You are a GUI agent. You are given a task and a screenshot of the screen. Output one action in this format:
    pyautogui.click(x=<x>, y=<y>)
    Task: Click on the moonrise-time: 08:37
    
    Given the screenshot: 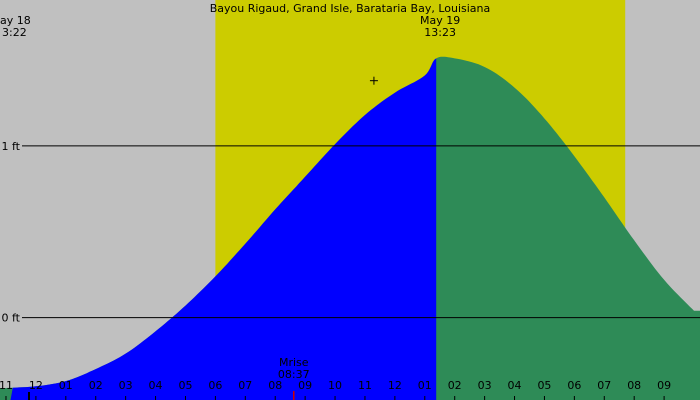 What is the action you would take?
    pyautogui.click(x=294, y=374)
    